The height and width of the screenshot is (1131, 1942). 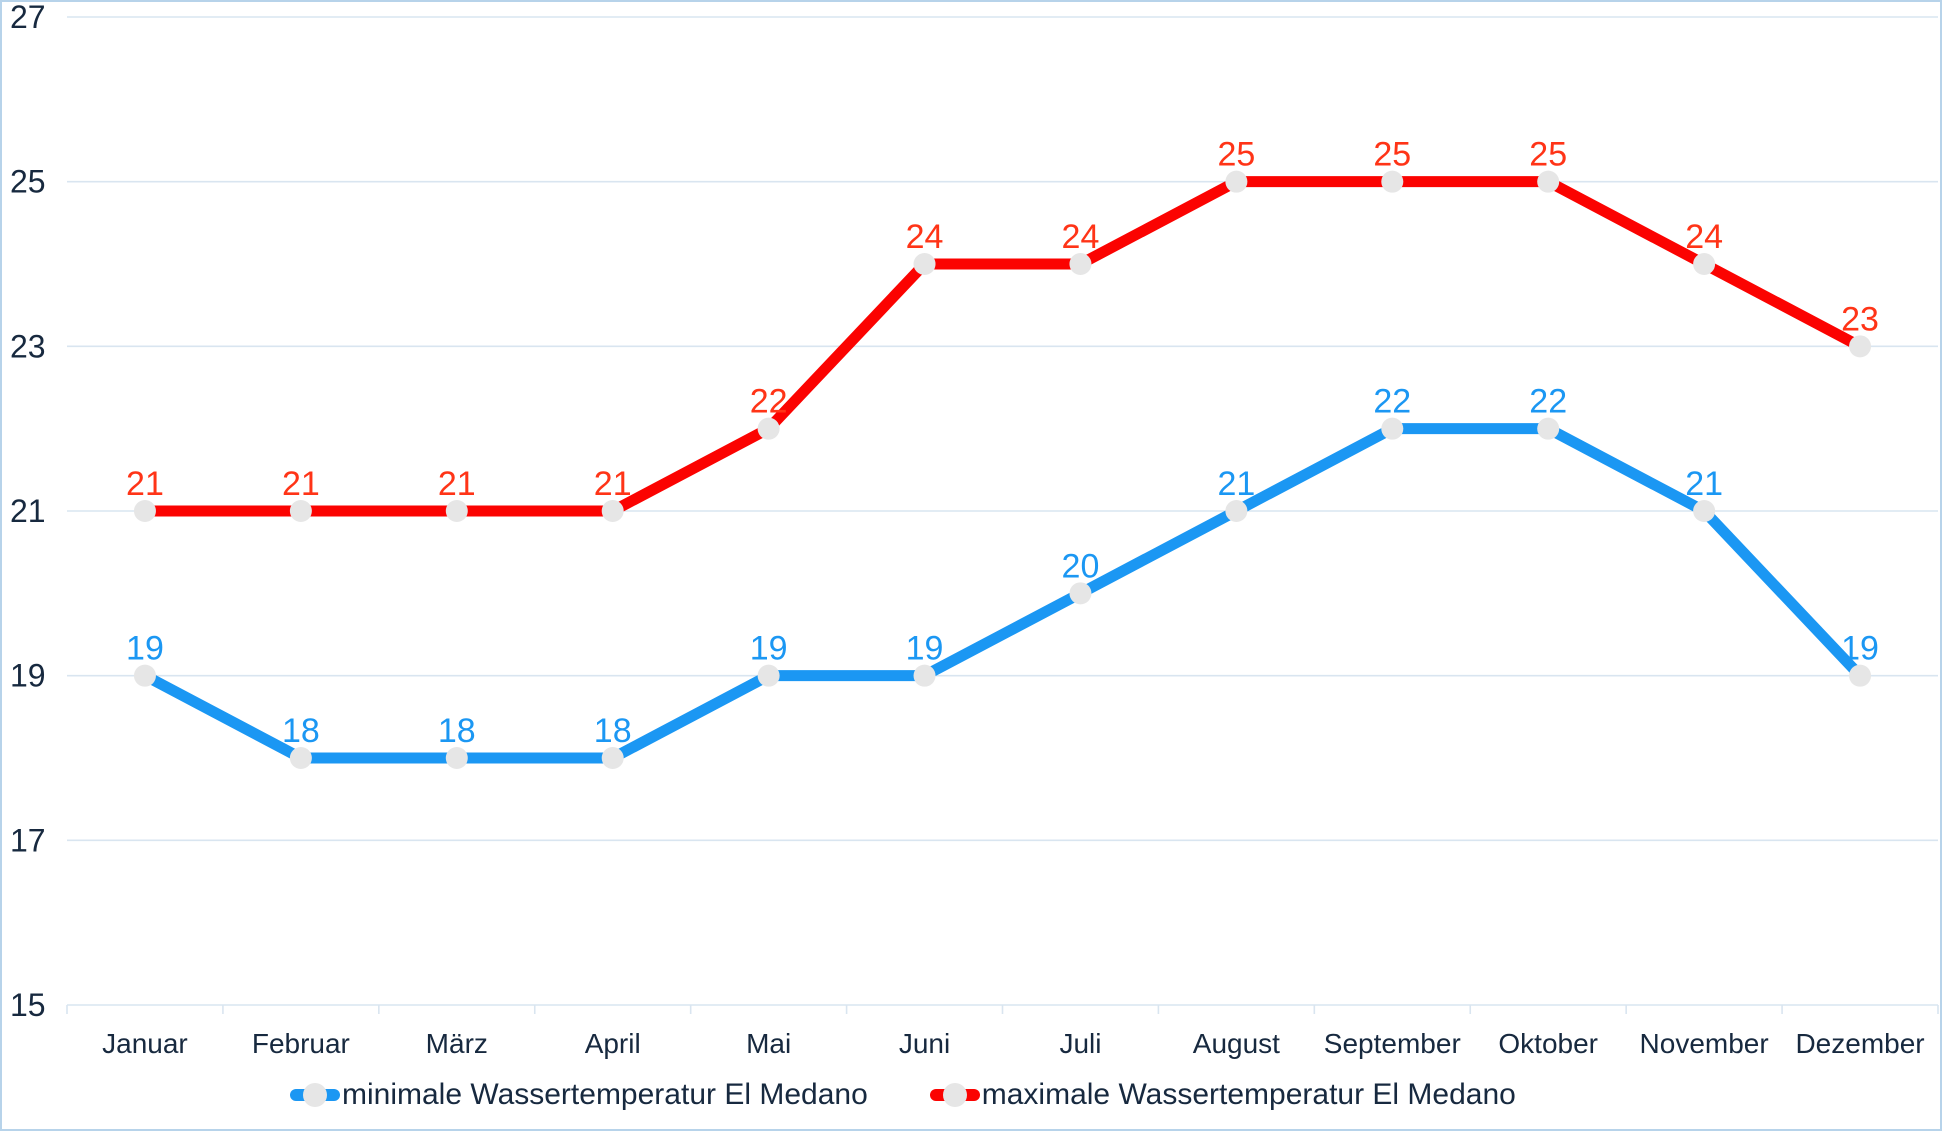 I want to click on y-axis-label-17: 17, so click(x=28, y=840).